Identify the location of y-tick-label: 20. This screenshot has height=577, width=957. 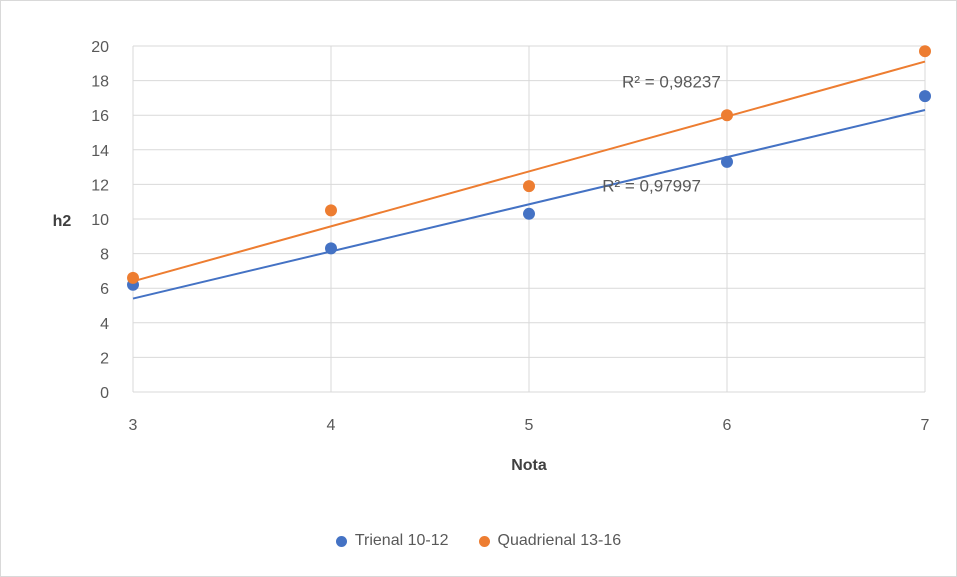
(100, 47).